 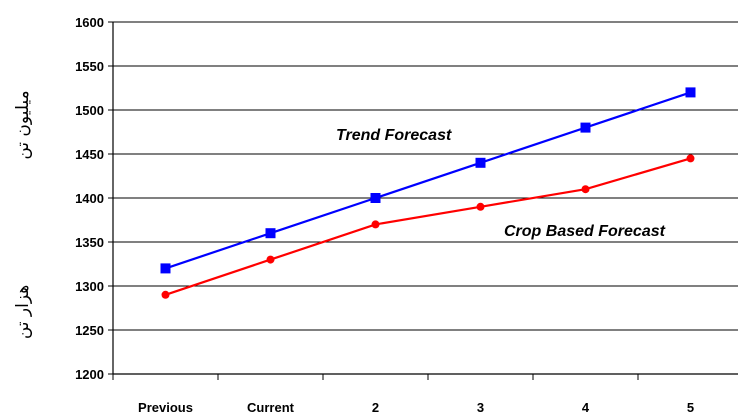 What do you see at coordinates (271, 407) in the screenshot?
I see `x-tick-label-1: Current` at bounding box center [271, 407].